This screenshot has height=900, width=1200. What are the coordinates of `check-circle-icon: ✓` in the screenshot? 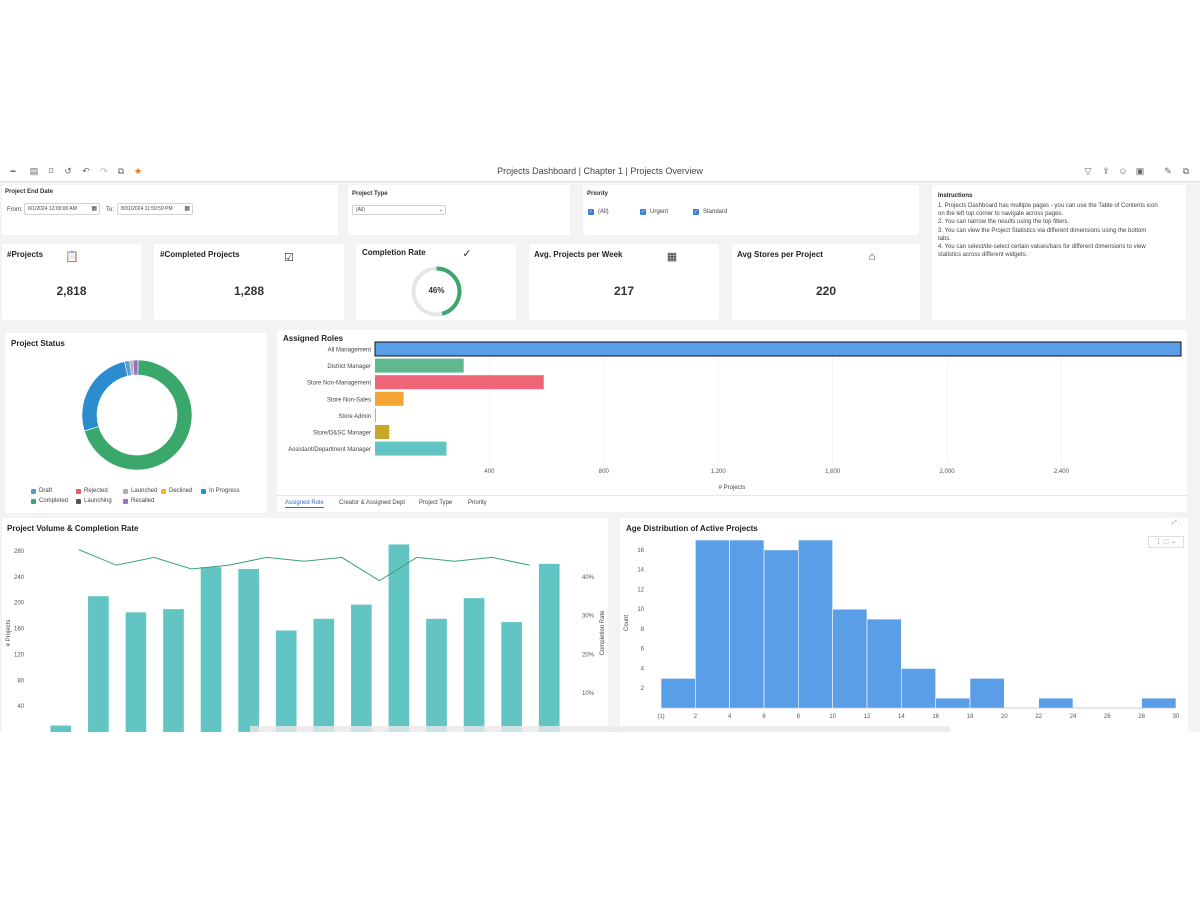 It's located at (467, 254).